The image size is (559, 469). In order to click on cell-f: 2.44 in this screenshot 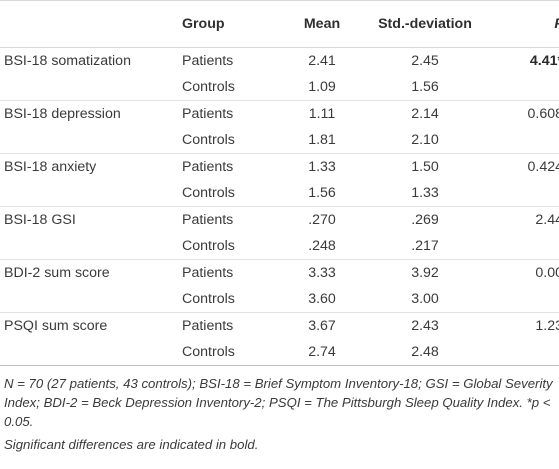, I will do `click(547, 220)`.